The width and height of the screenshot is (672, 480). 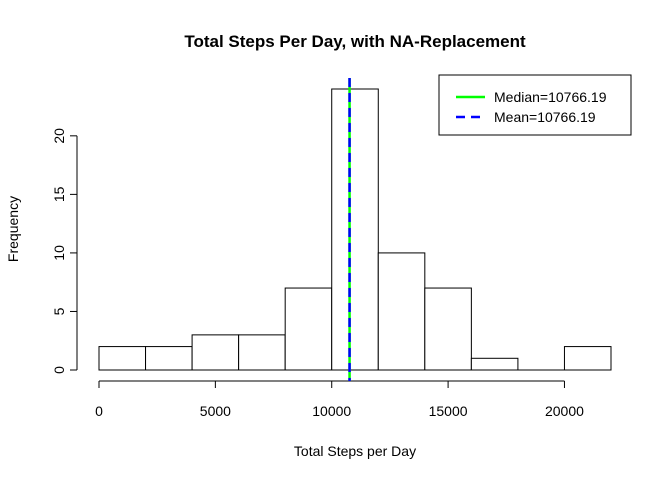 What do you see at coordinates (59, 194) in the screenshot?
I see `y-tick-label: 15` at bounding box center [59, 194].